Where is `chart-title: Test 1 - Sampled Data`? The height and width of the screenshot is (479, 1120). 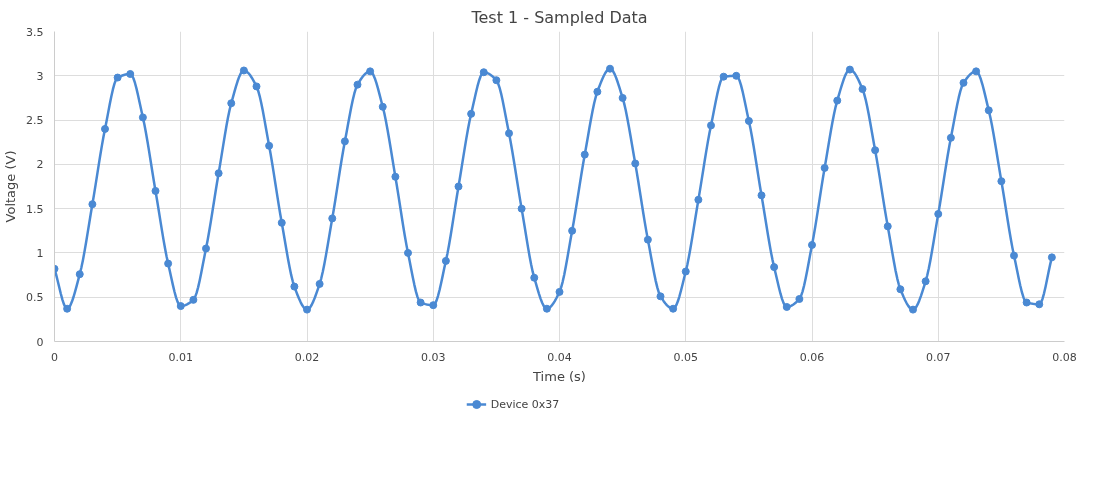
chart-title: Test 1 - Sampled Data is located at coordinates (559, 17).